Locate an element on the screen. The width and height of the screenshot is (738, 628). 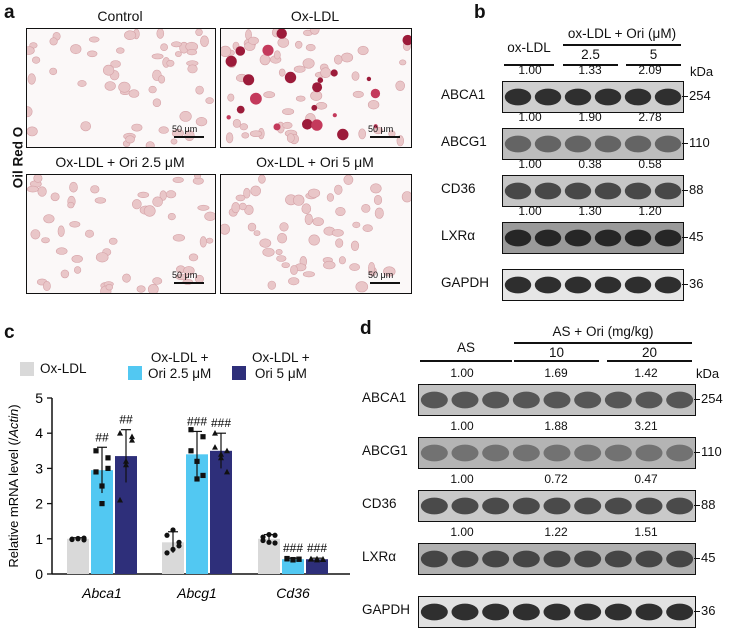
densitometry-value: 3.21 is located at coordinates (646, 426).